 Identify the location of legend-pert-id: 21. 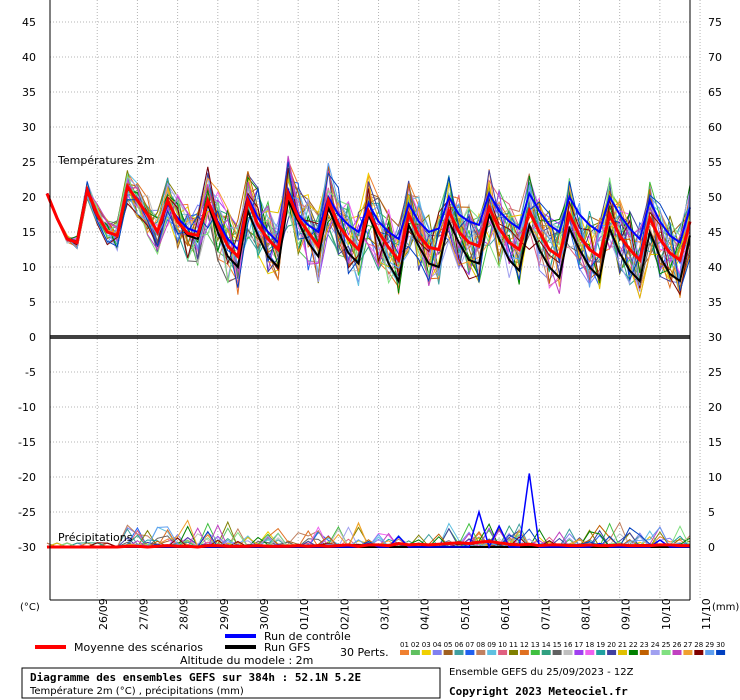
(622, 645).